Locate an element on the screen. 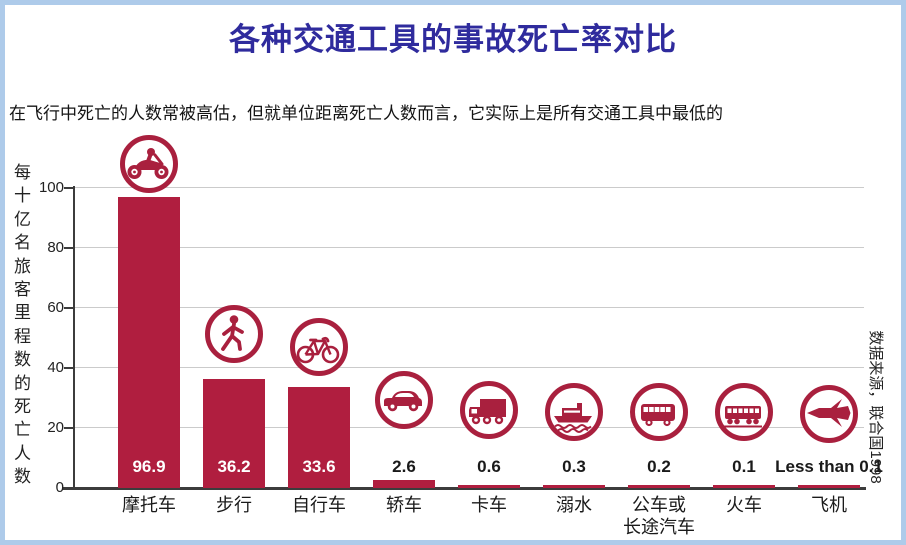 Image resolution: width=906 pixels, height=545 pixels. bicycle-icon is located at coordinates (319, 347).